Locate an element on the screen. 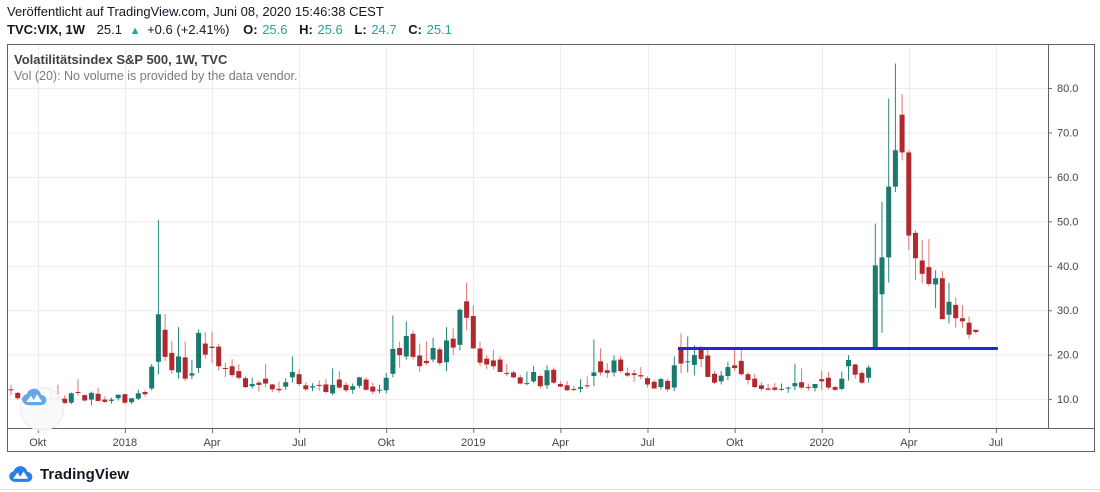  price-change: +0.6 (+2.41%) is located at coordinates (188, 29).